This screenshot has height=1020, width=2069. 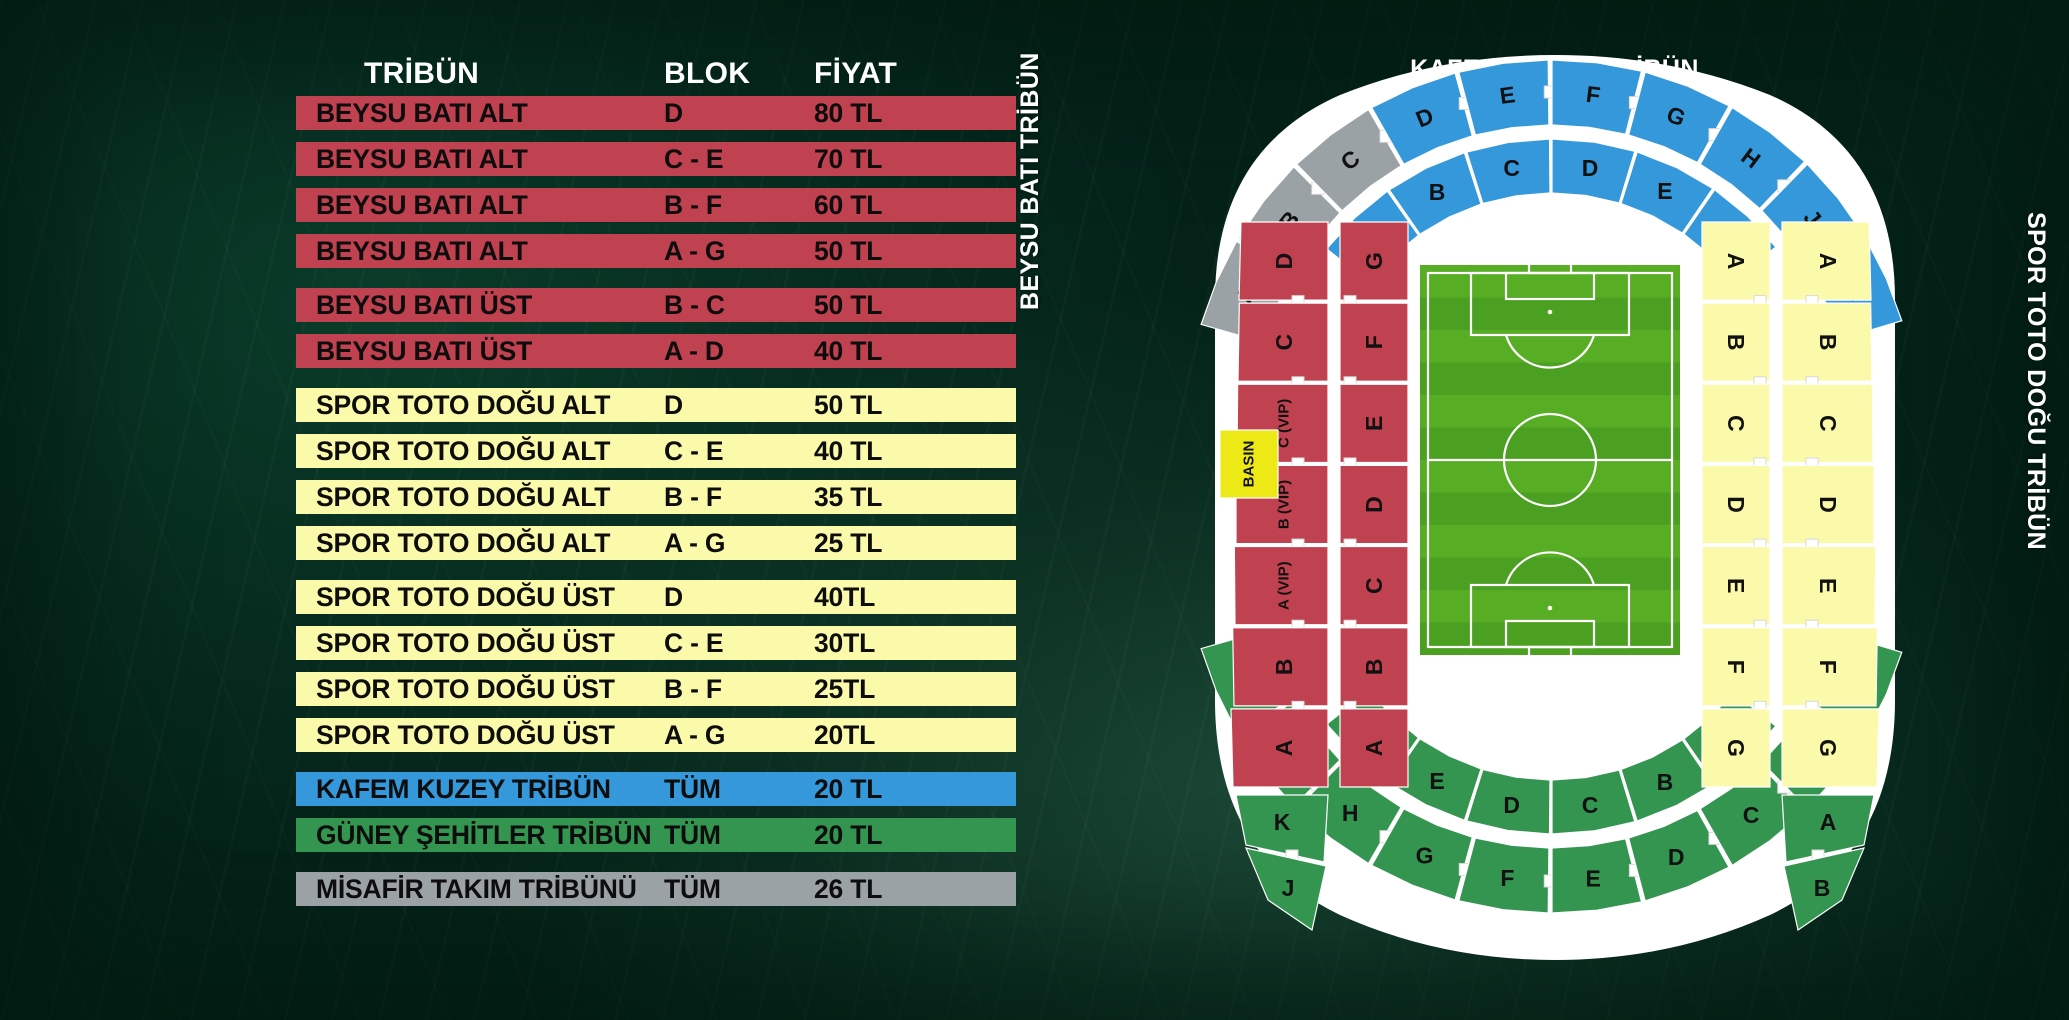 I want to click on seat-block-north-outer-F: F, so click(x=1597, y=97).